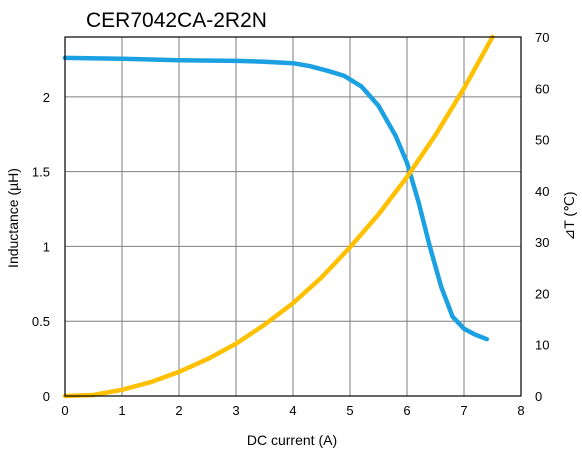 This screenshot has width=582, height=456. Describe the element at coordinates (292, 440) in the screenshot. I see `x-axis-label: DC current (A)` at that location.